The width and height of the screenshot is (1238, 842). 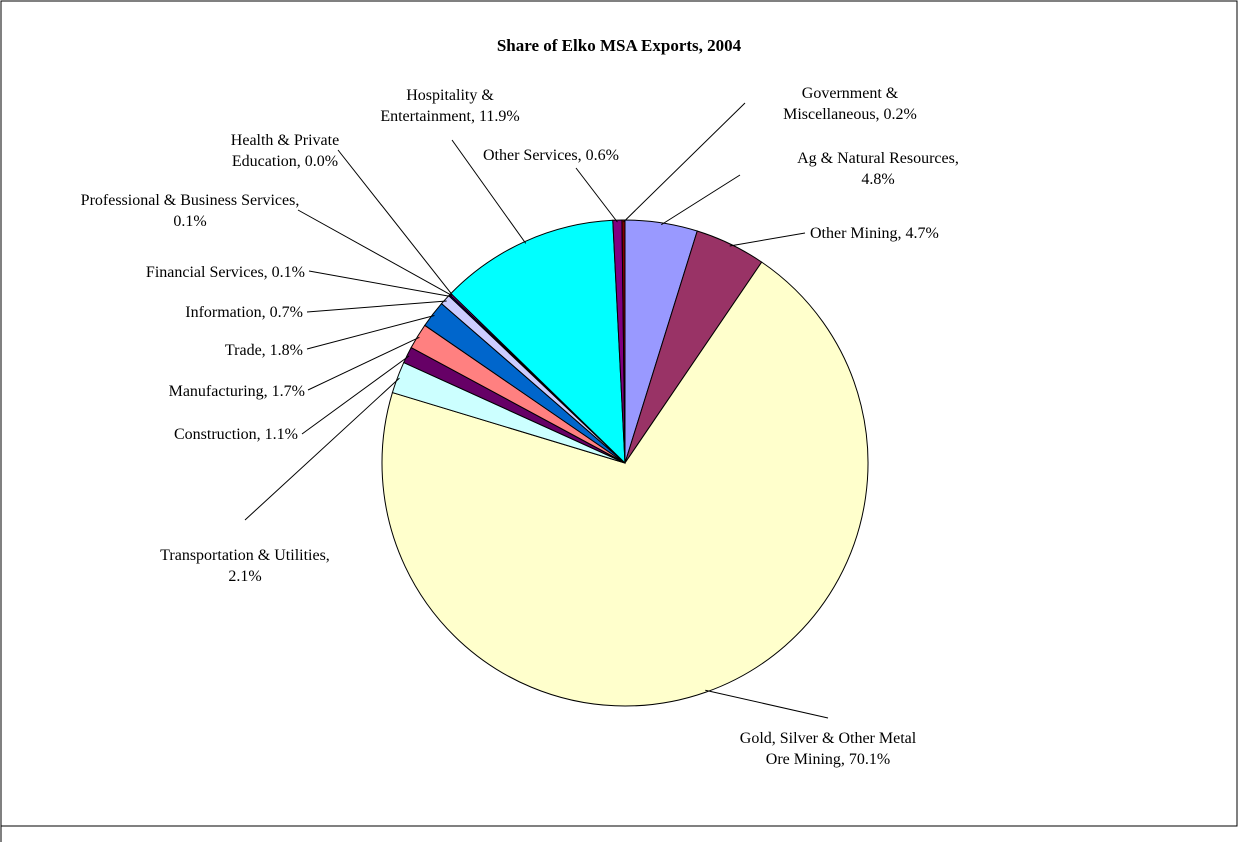 I want to click on data-label: Information, 0.7%, so click(x=244, y=312).